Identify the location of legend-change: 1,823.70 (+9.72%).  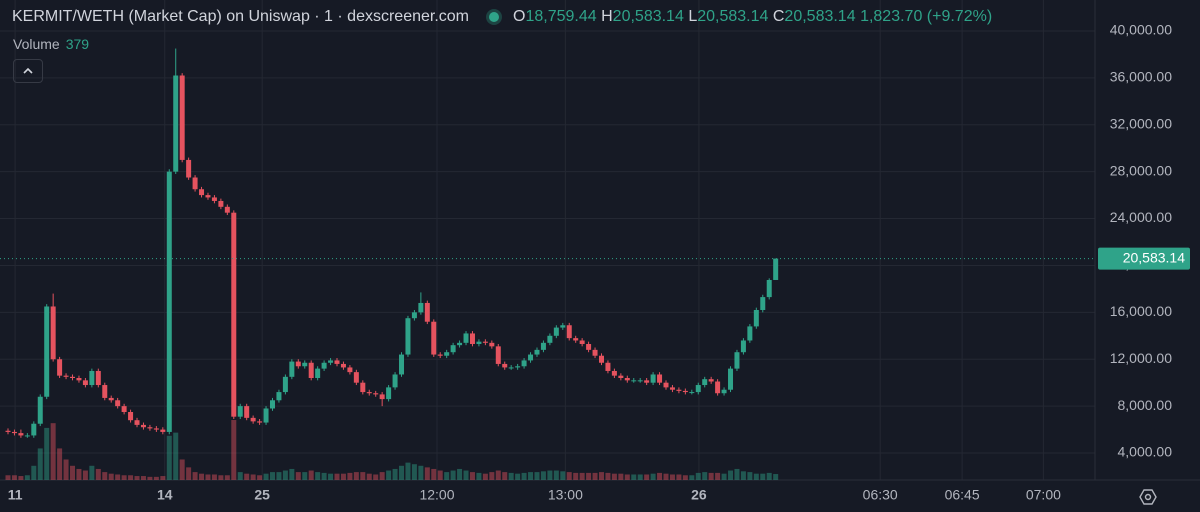
(926, 16).